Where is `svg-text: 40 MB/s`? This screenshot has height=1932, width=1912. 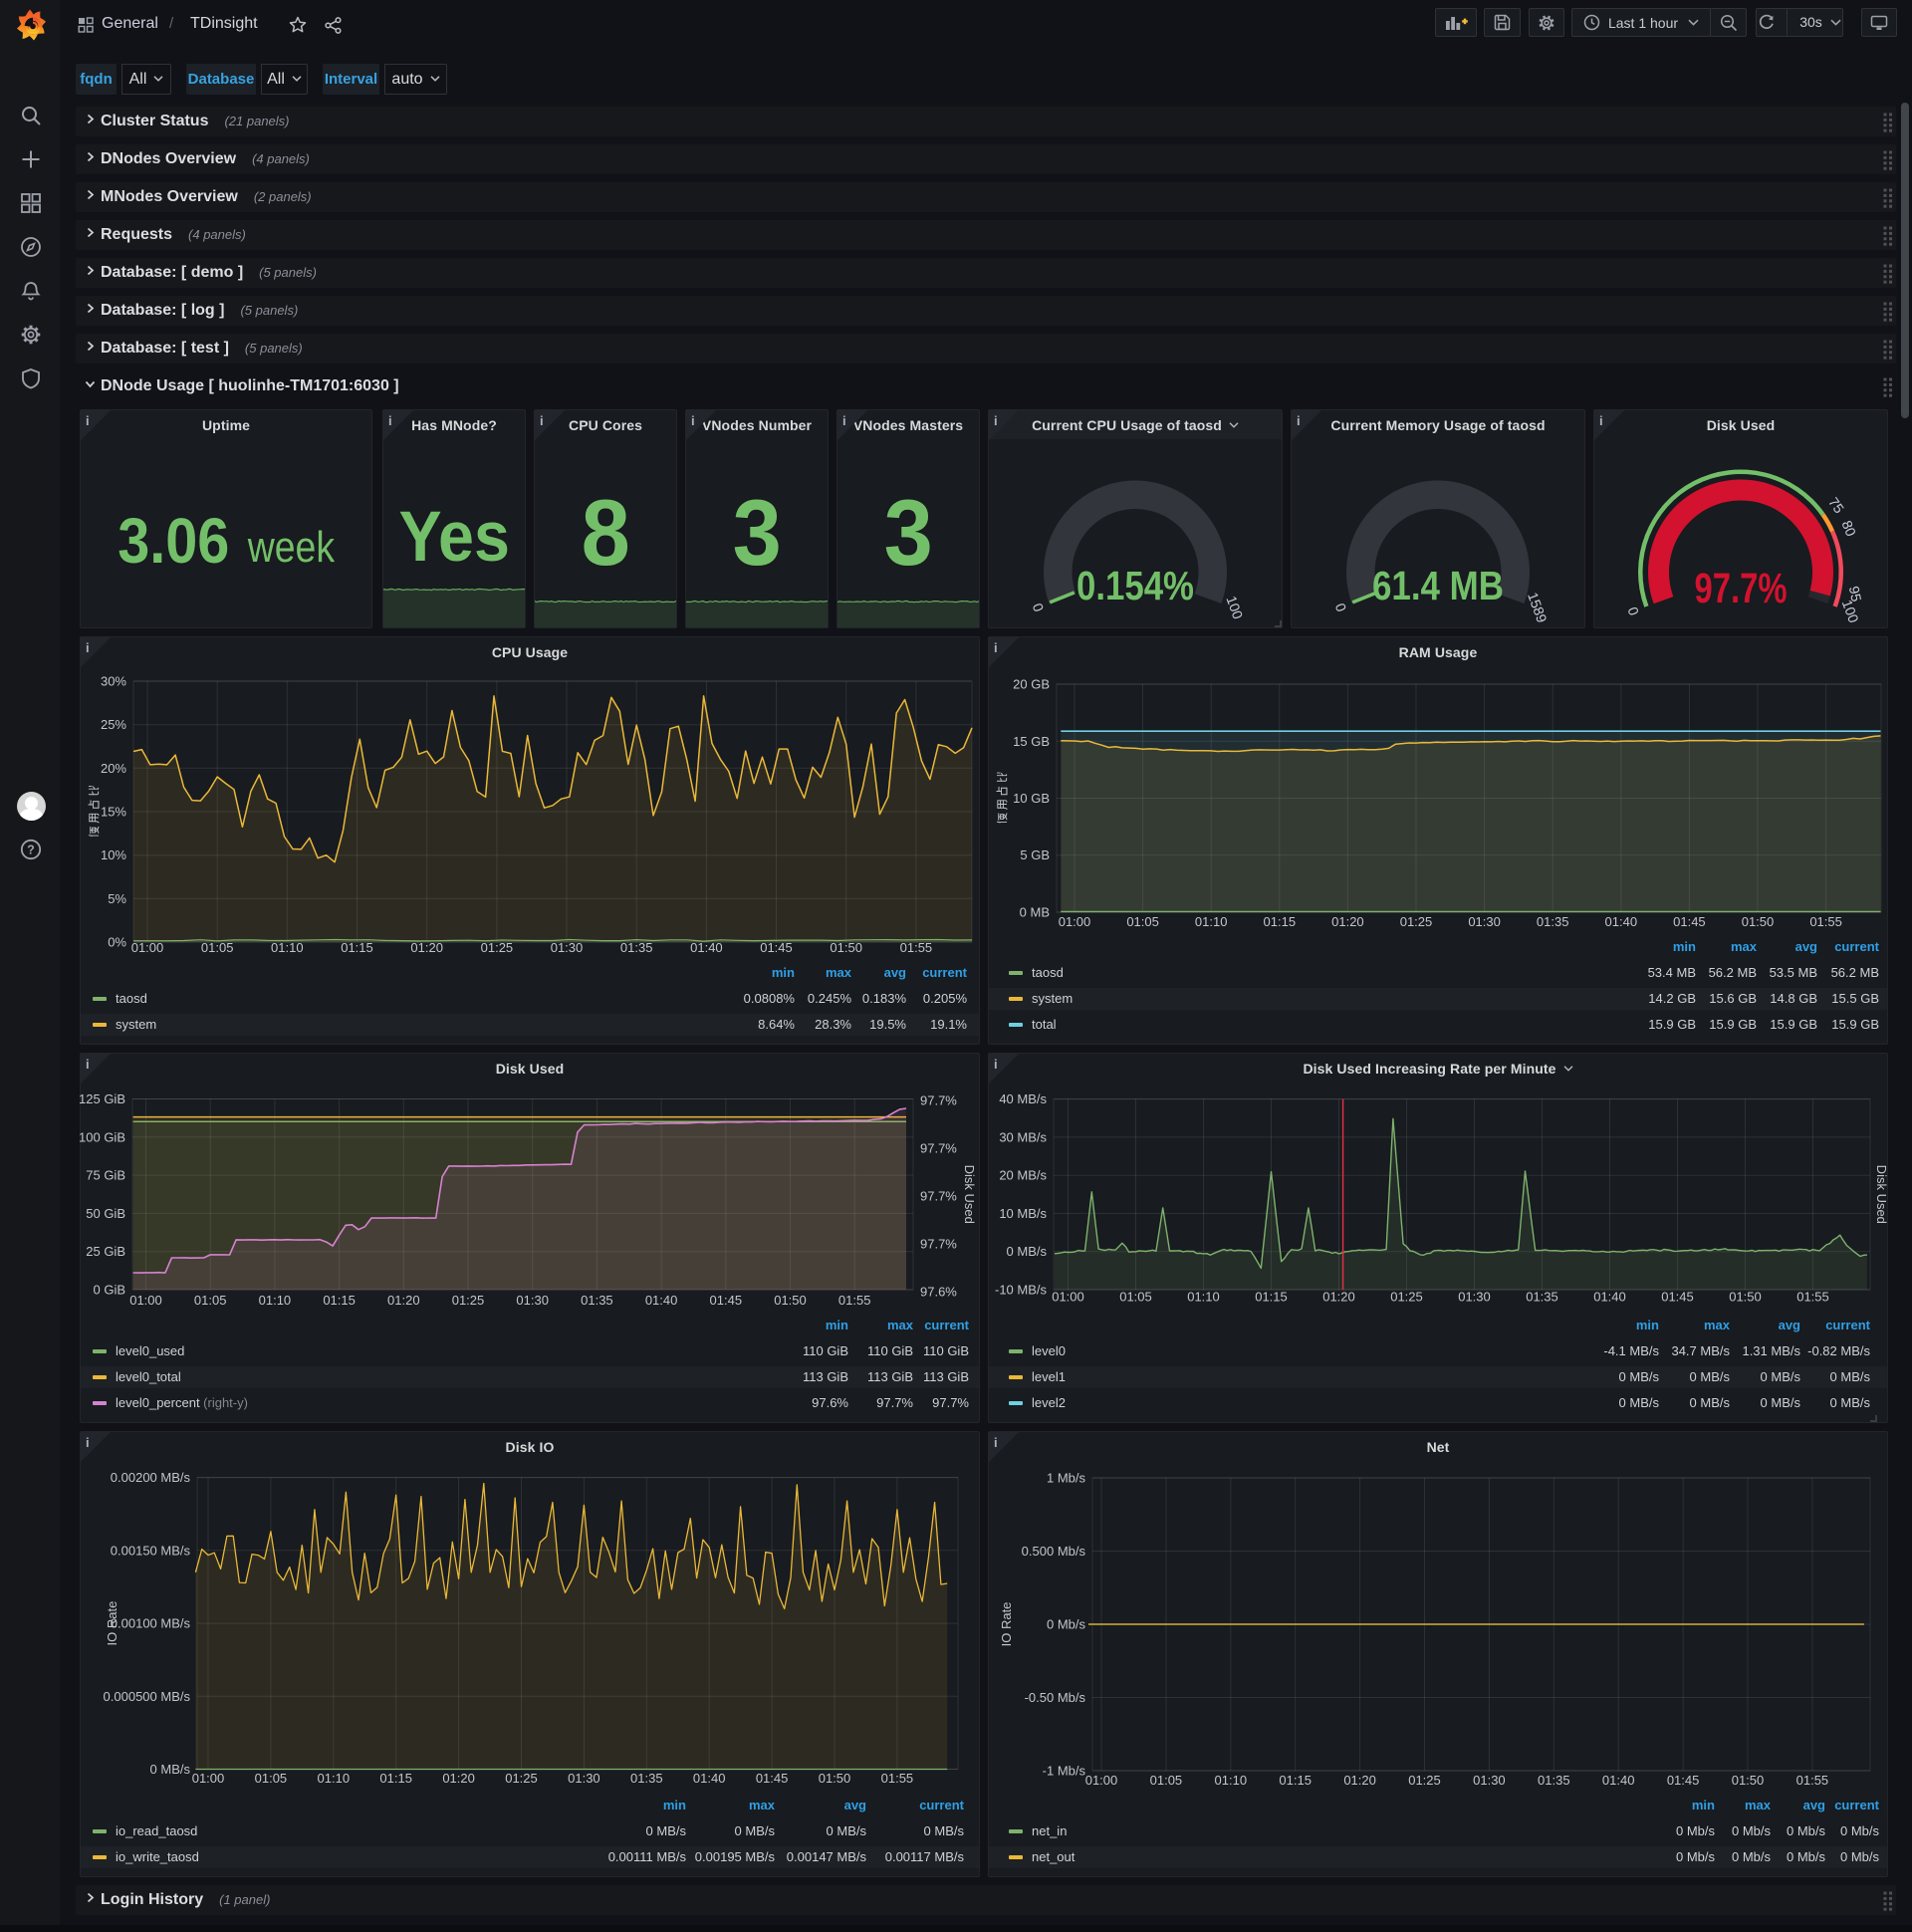 svg-text: 40 MB/s is located at coordinates (1023, 1099).